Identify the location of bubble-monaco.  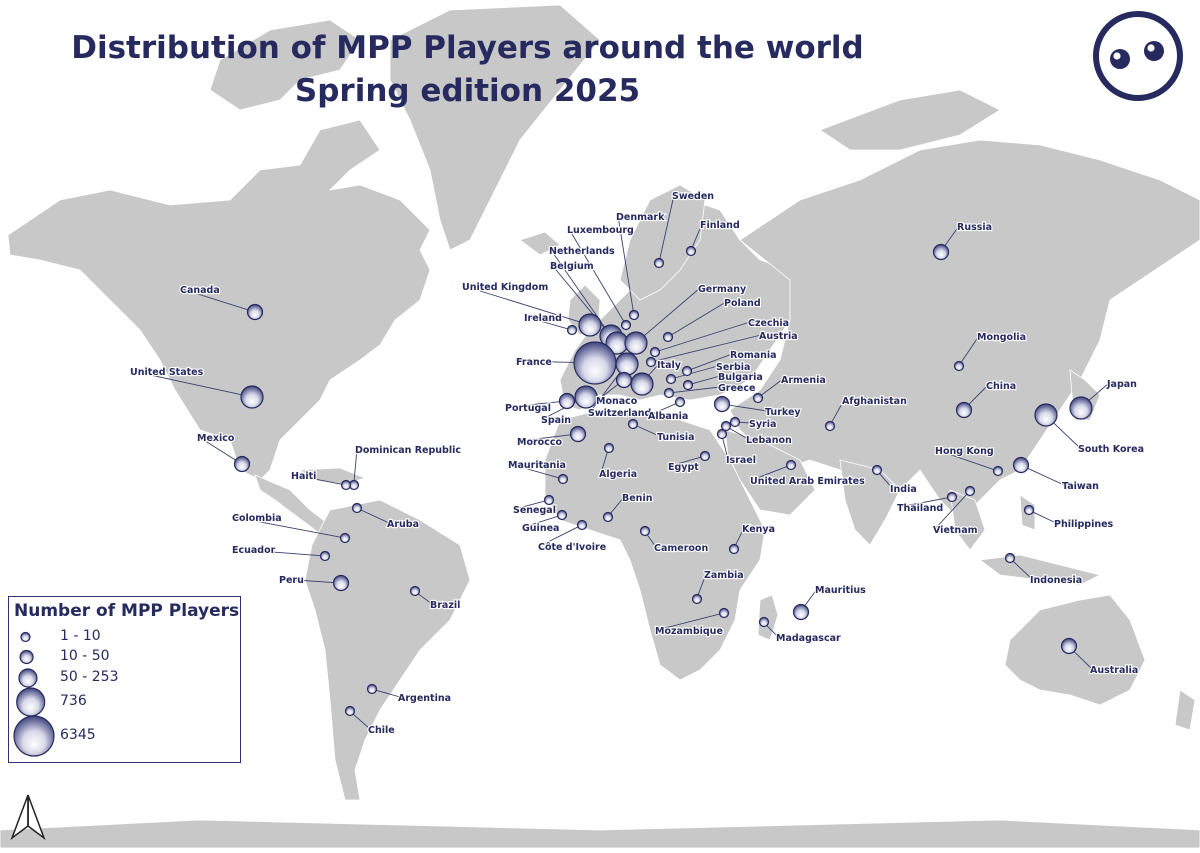
(624, 380).